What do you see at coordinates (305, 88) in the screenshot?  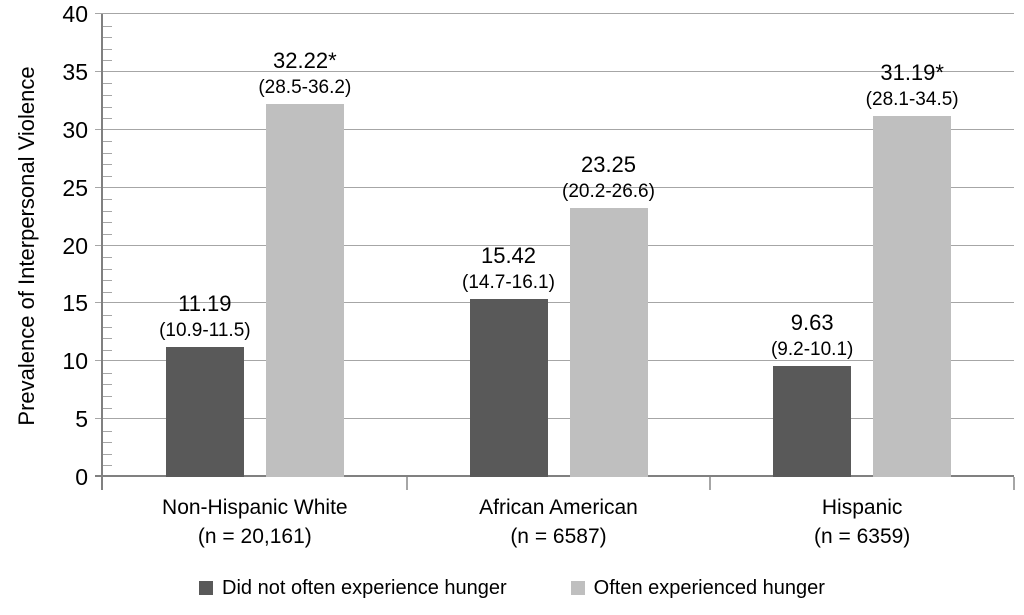 I see `bar-ci-label: (28.5-36.2)` at bounding box center [305, 88].